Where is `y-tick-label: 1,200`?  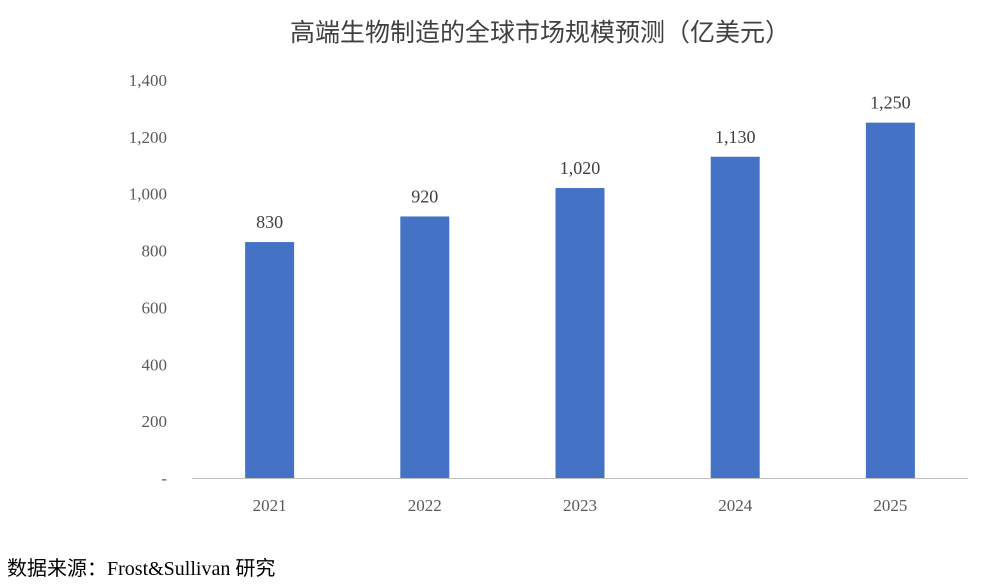 y-tick-label: 1,200 is located at coordinates (148, 137).